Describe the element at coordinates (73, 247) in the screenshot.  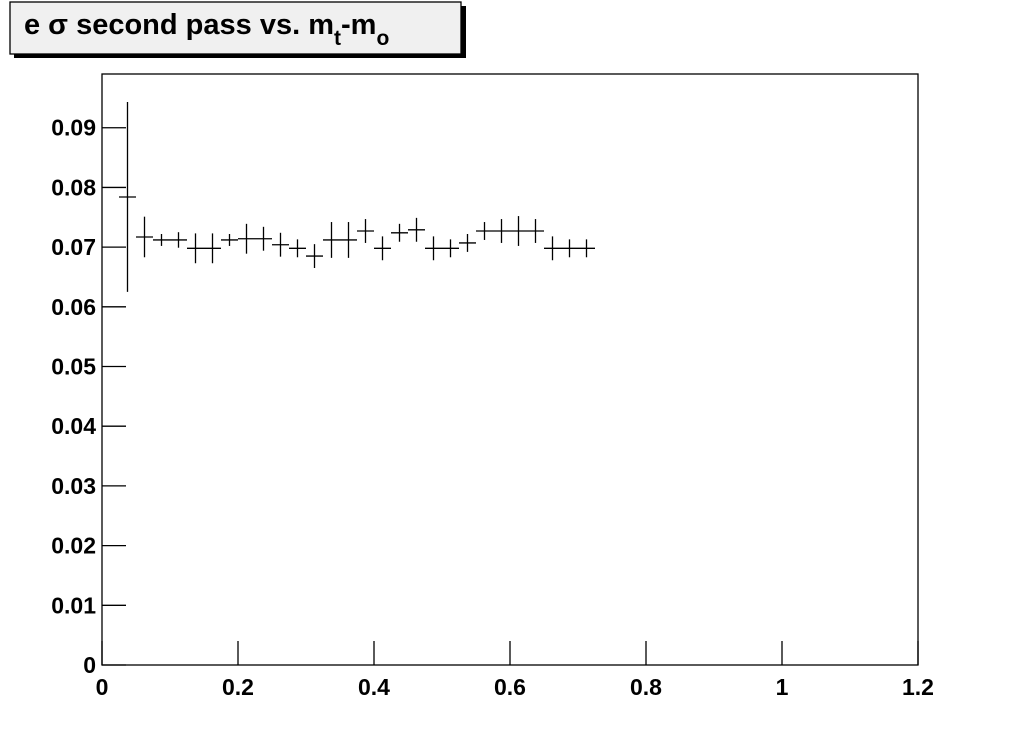
I see `y-tick-label: 0.07` at that location.